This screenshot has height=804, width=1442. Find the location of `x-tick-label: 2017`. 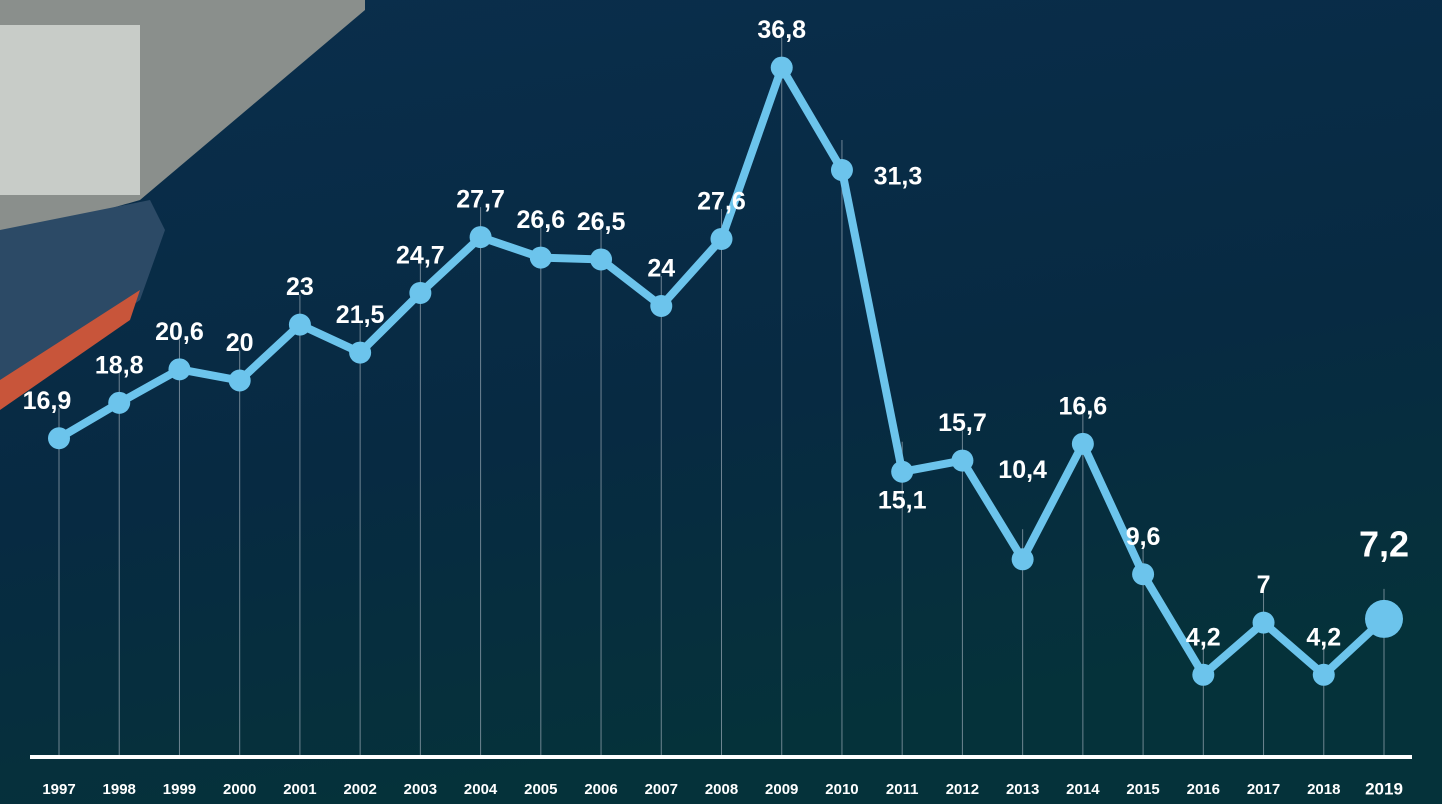

x-tick-label: 2017 is located at coordinates (1263, 789).